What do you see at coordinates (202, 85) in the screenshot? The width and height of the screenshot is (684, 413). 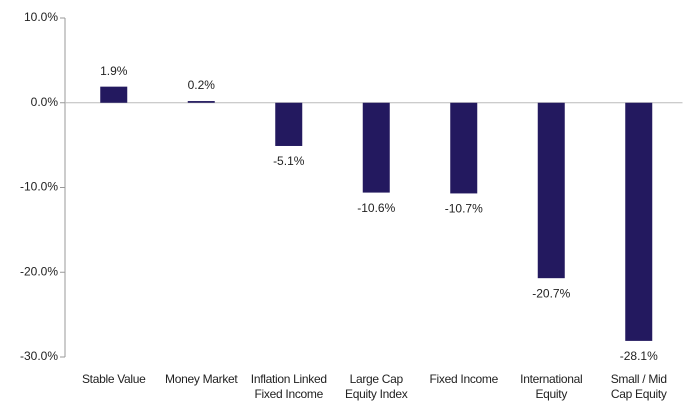 I see `value-label: 0.2%` at bounding box center [202, 85].